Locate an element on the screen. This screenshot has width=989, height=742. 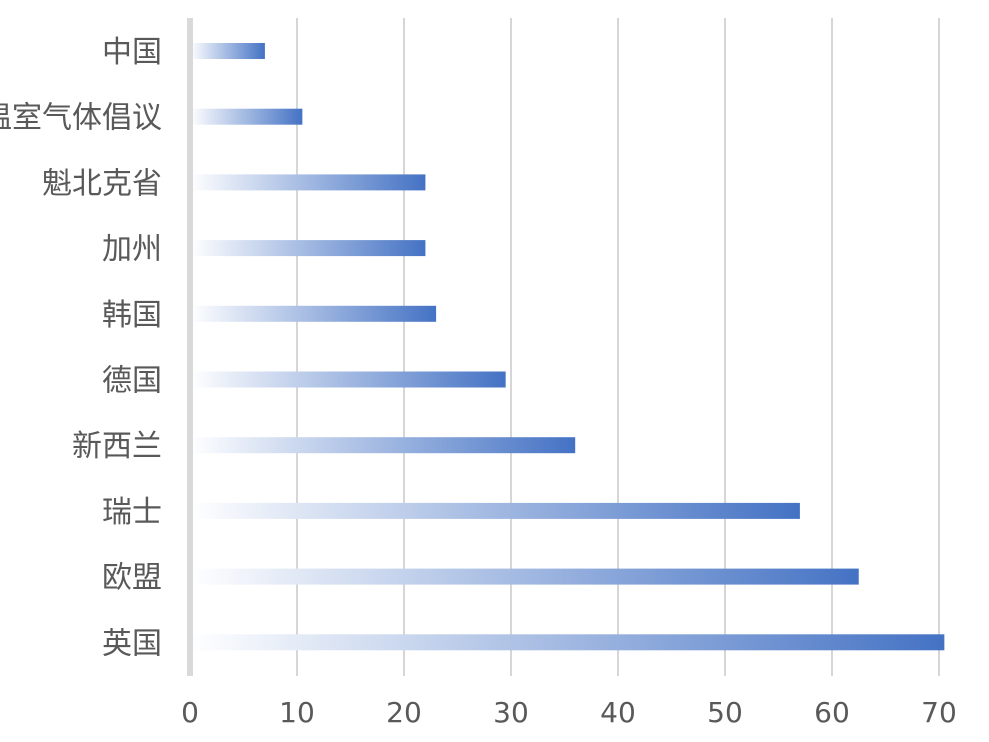
category-label: 德国 is located at coordinates (132, 381).